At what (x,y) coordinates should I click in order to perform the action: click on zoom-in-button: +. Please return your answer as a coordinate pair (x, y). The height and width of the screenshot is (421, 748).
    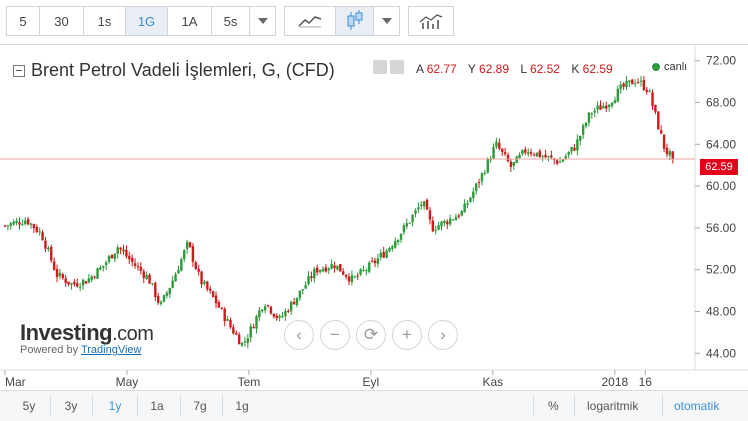
    Looking at the image, I should click on (407, 335).